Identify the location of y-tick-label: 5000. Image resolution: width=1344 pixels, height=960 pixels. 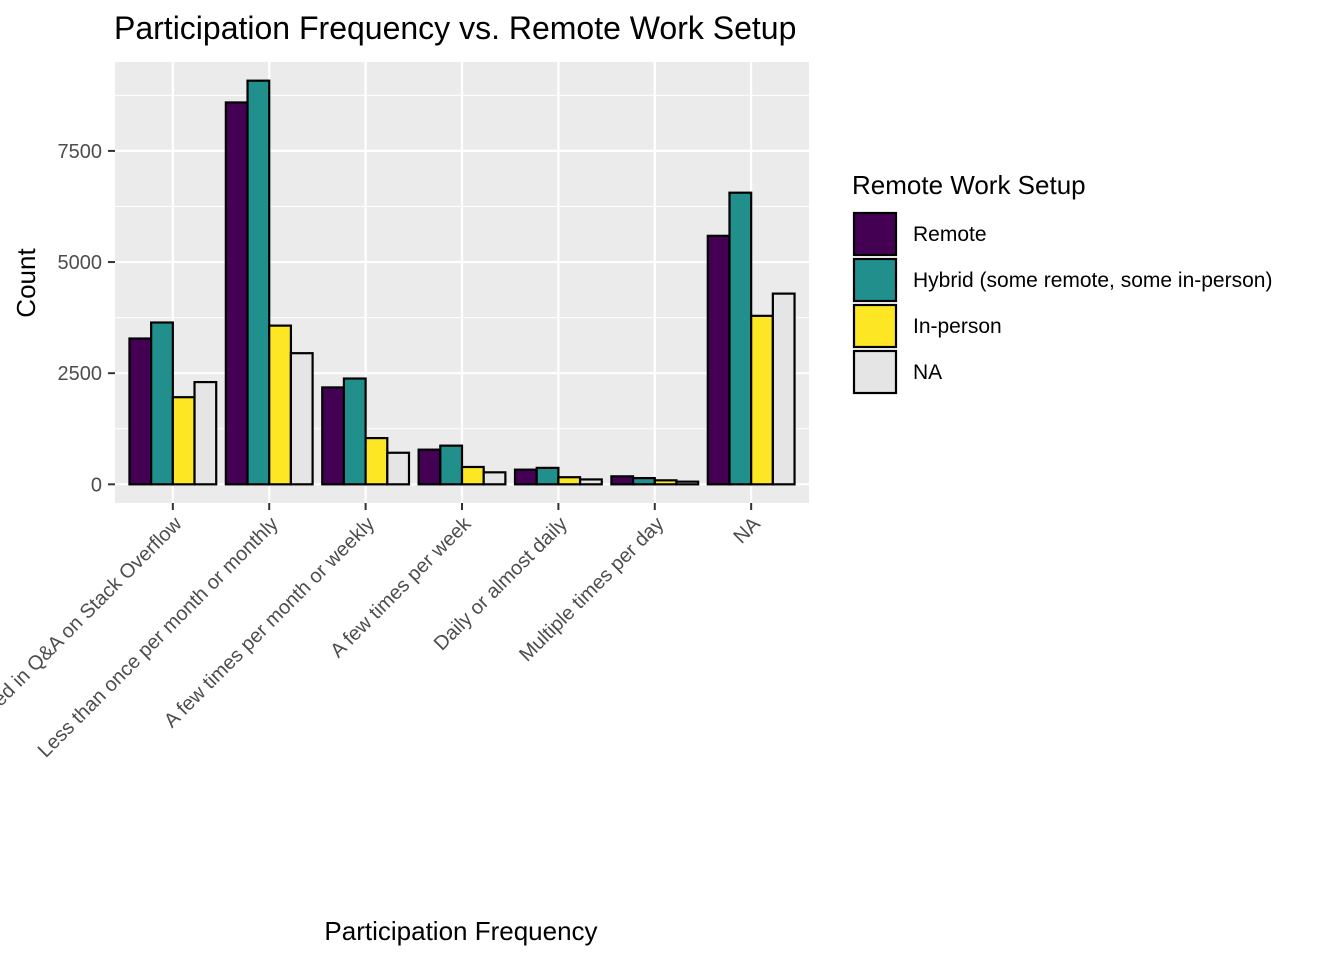
(80, 263).